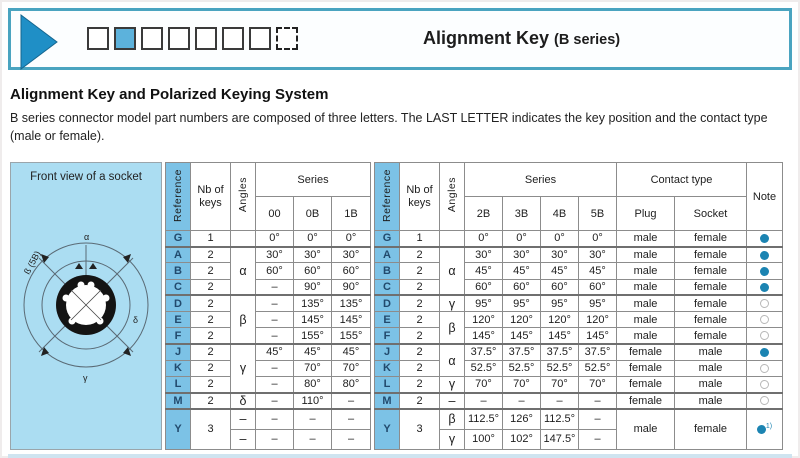 This screenshot has width=800, height=458. I want to click on keys-cell: 3, so click(419, 428).